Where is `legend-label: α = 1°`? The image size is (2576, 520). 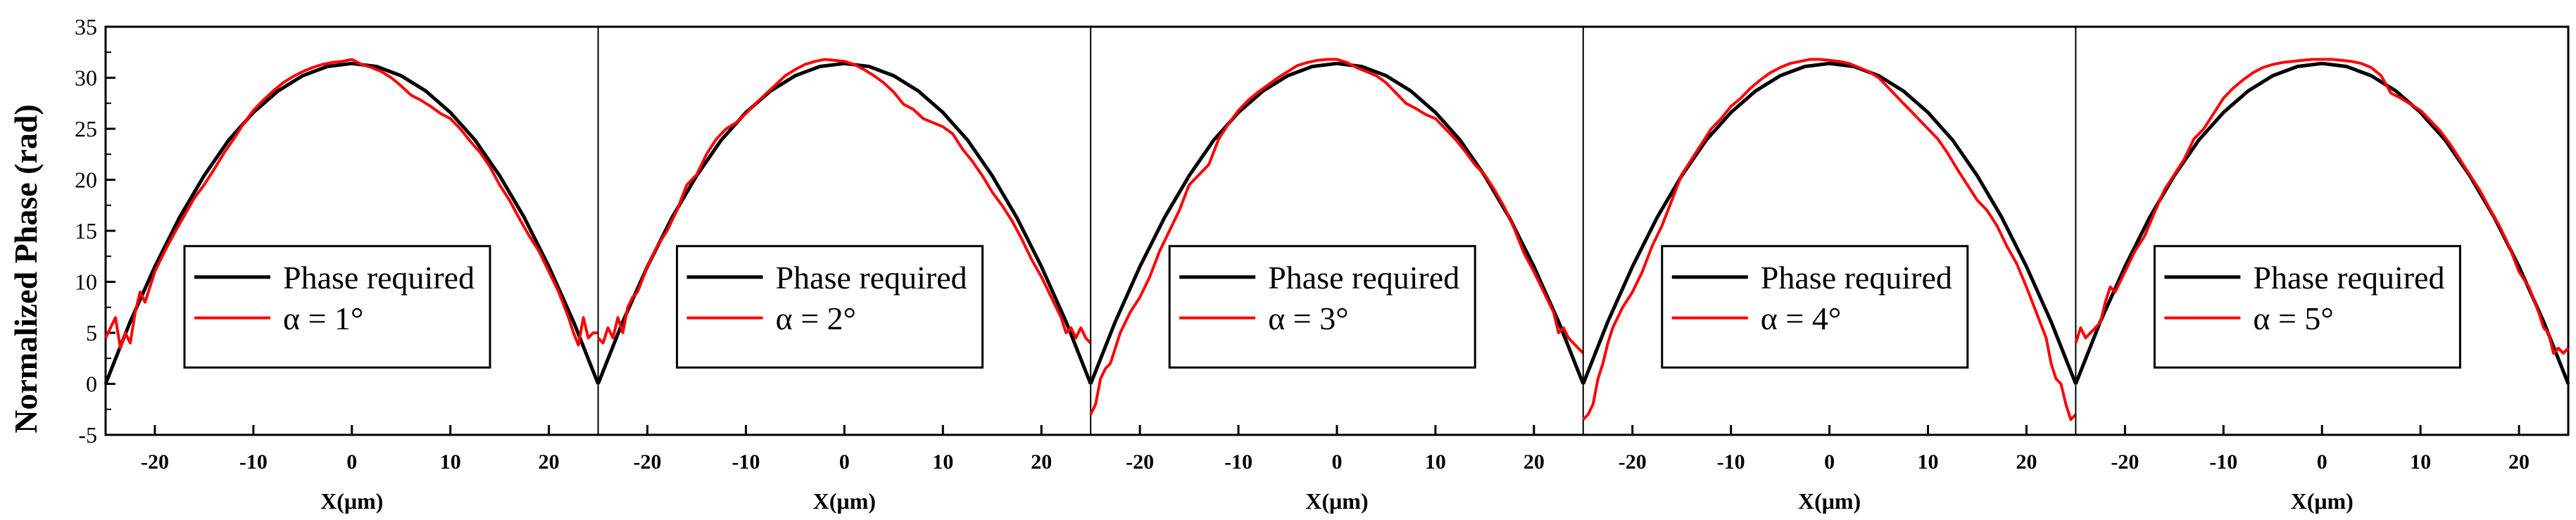 legend-label: α = 1° is located at coordinates (323, 318).